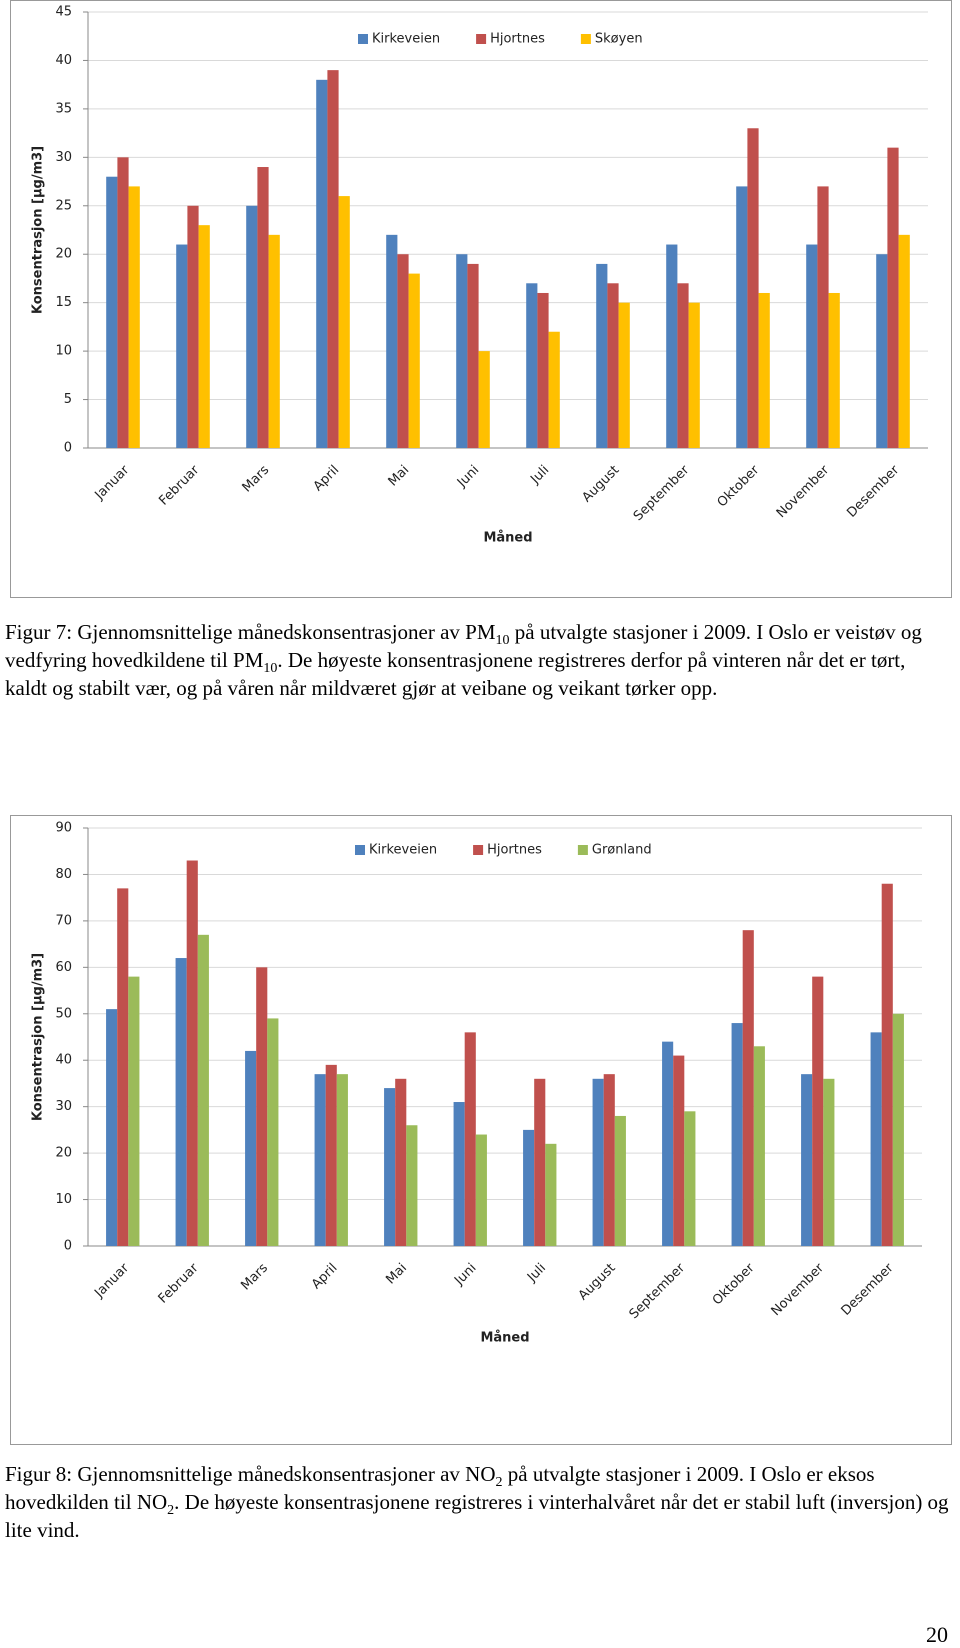  I want to click on x-tick-label: Mai, so click(396, 1274).